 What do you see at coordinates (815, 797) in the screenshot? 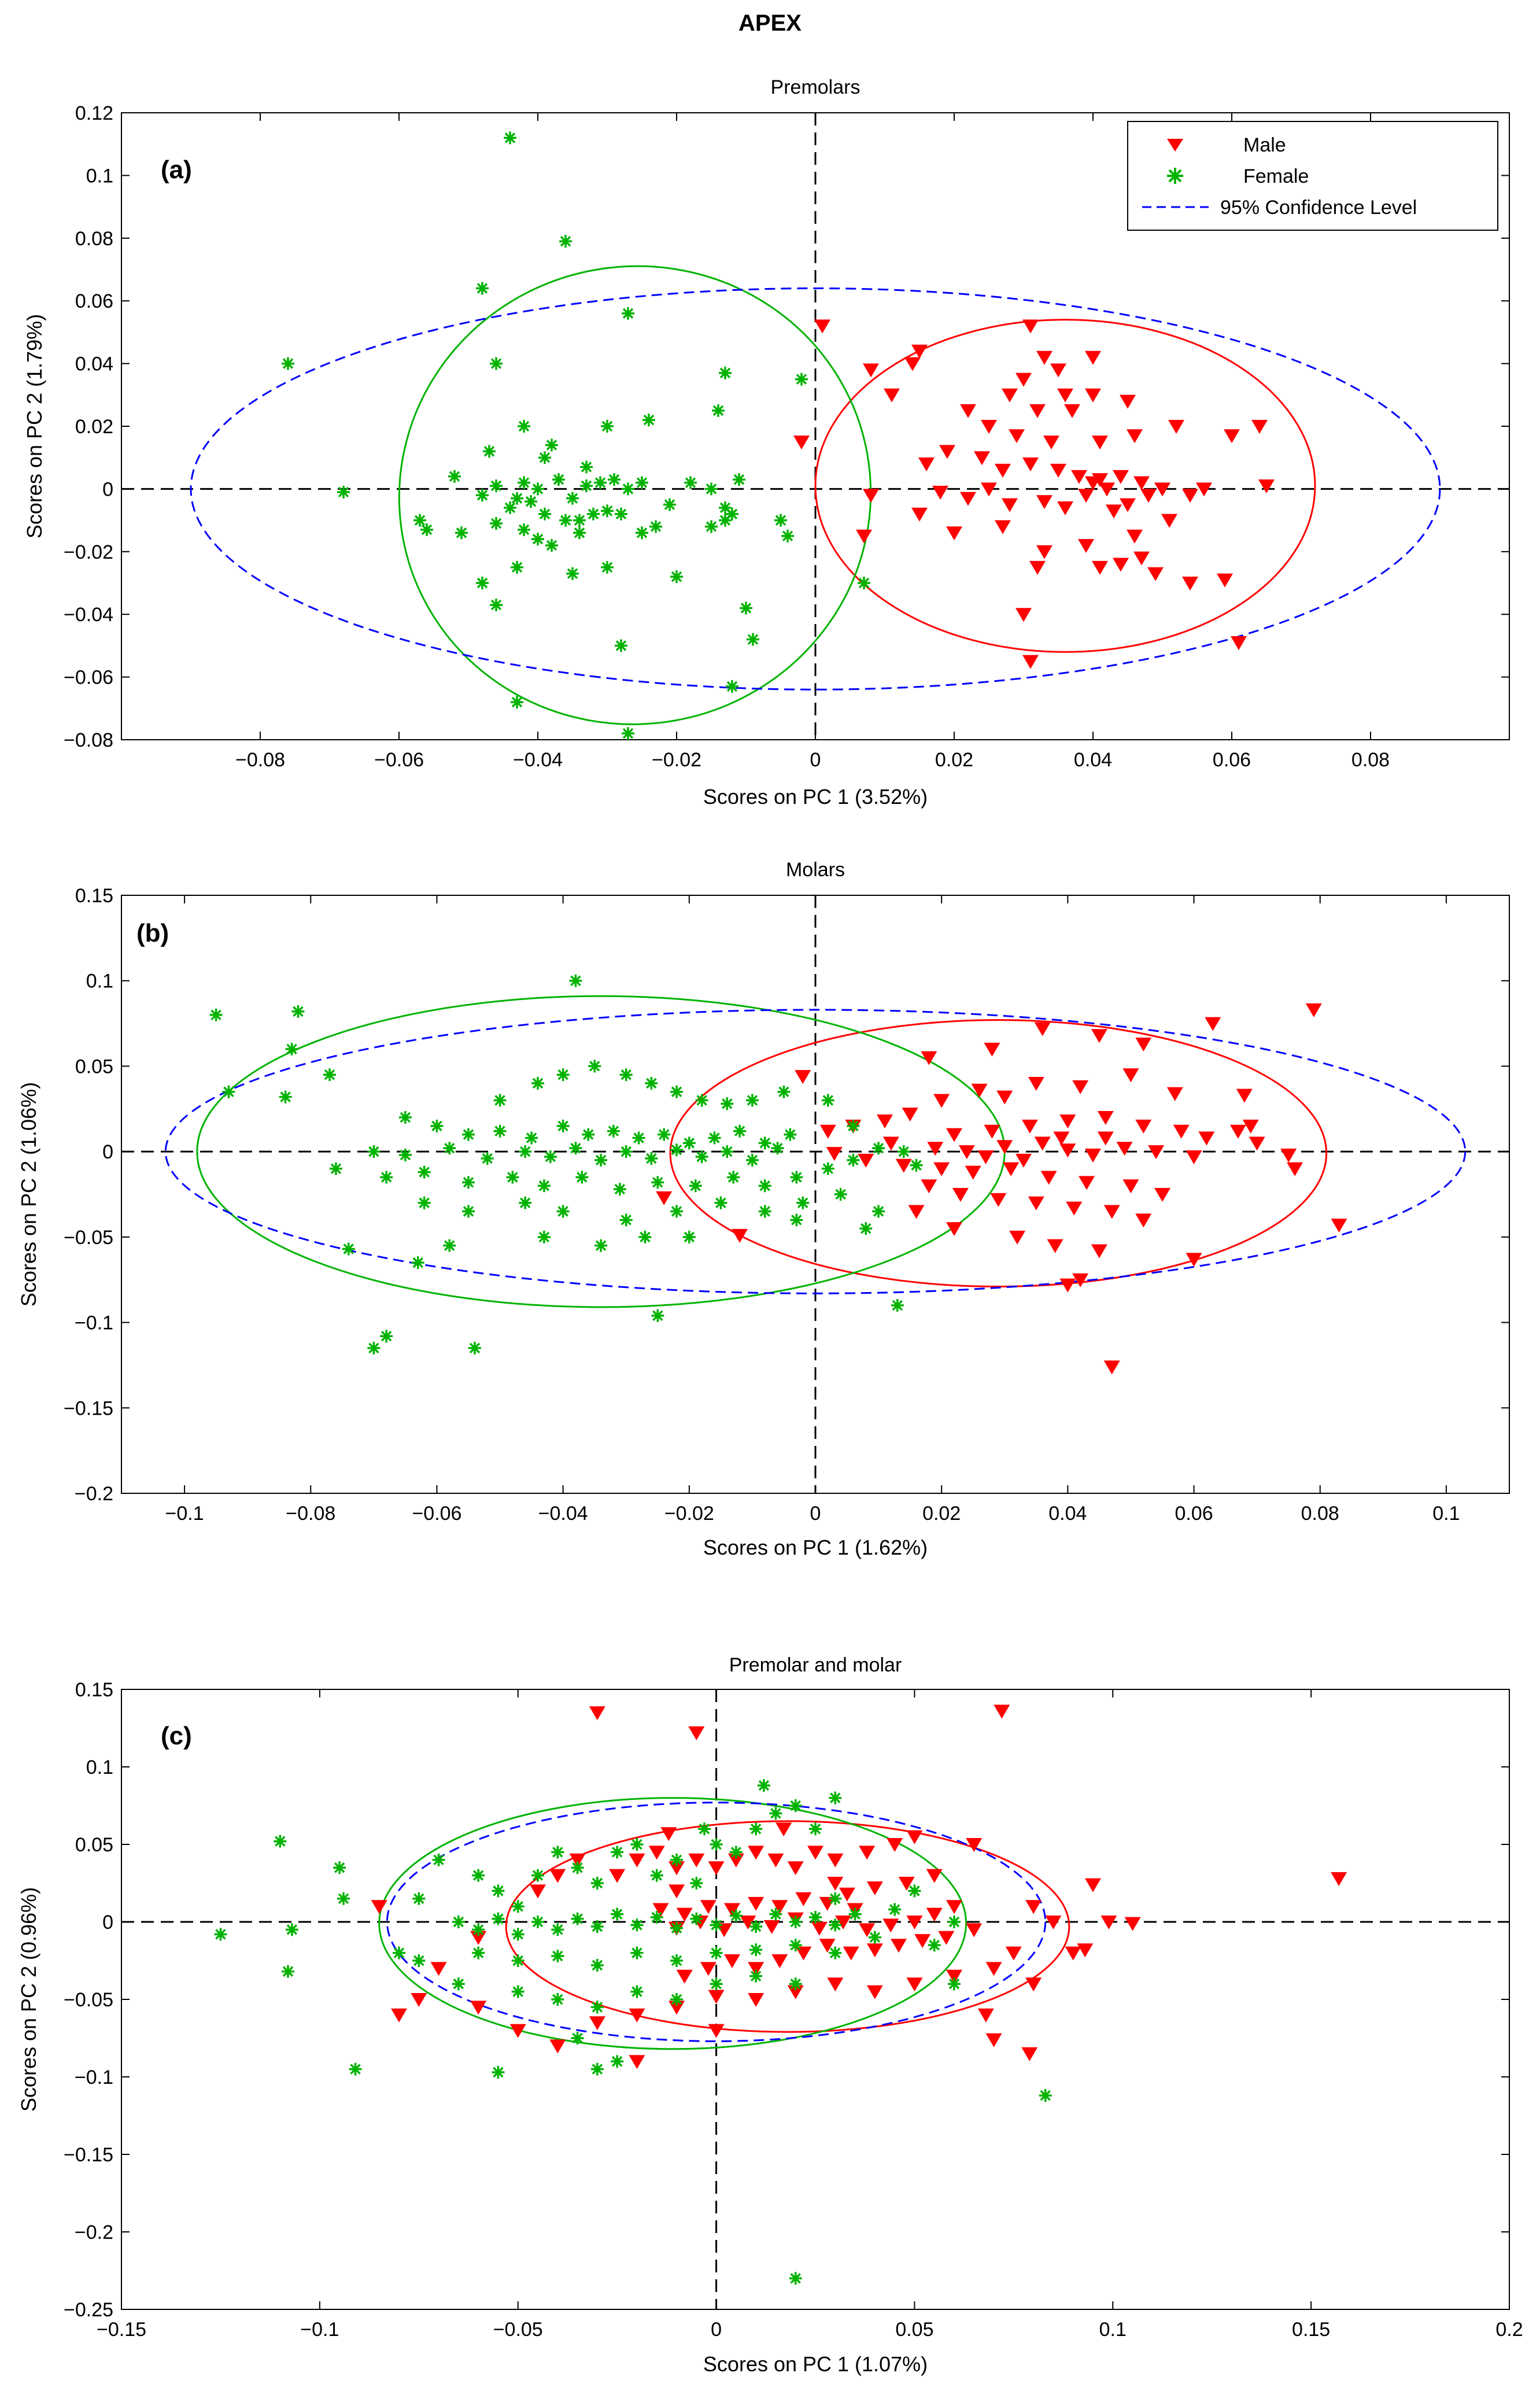
I see `x-axis-label: Scores on PC 1 (3.52%)` at bounding box center [815, 797].